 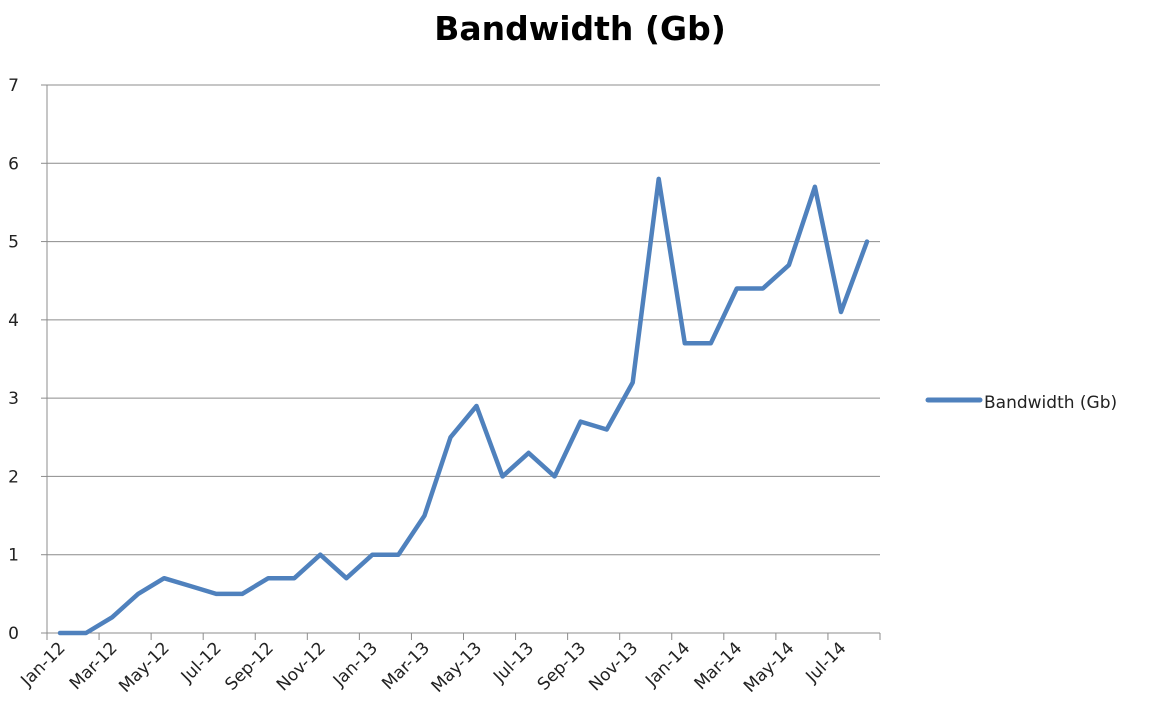 I want to click on x-tick-label: Jul-14, so click(x=825, y=662).